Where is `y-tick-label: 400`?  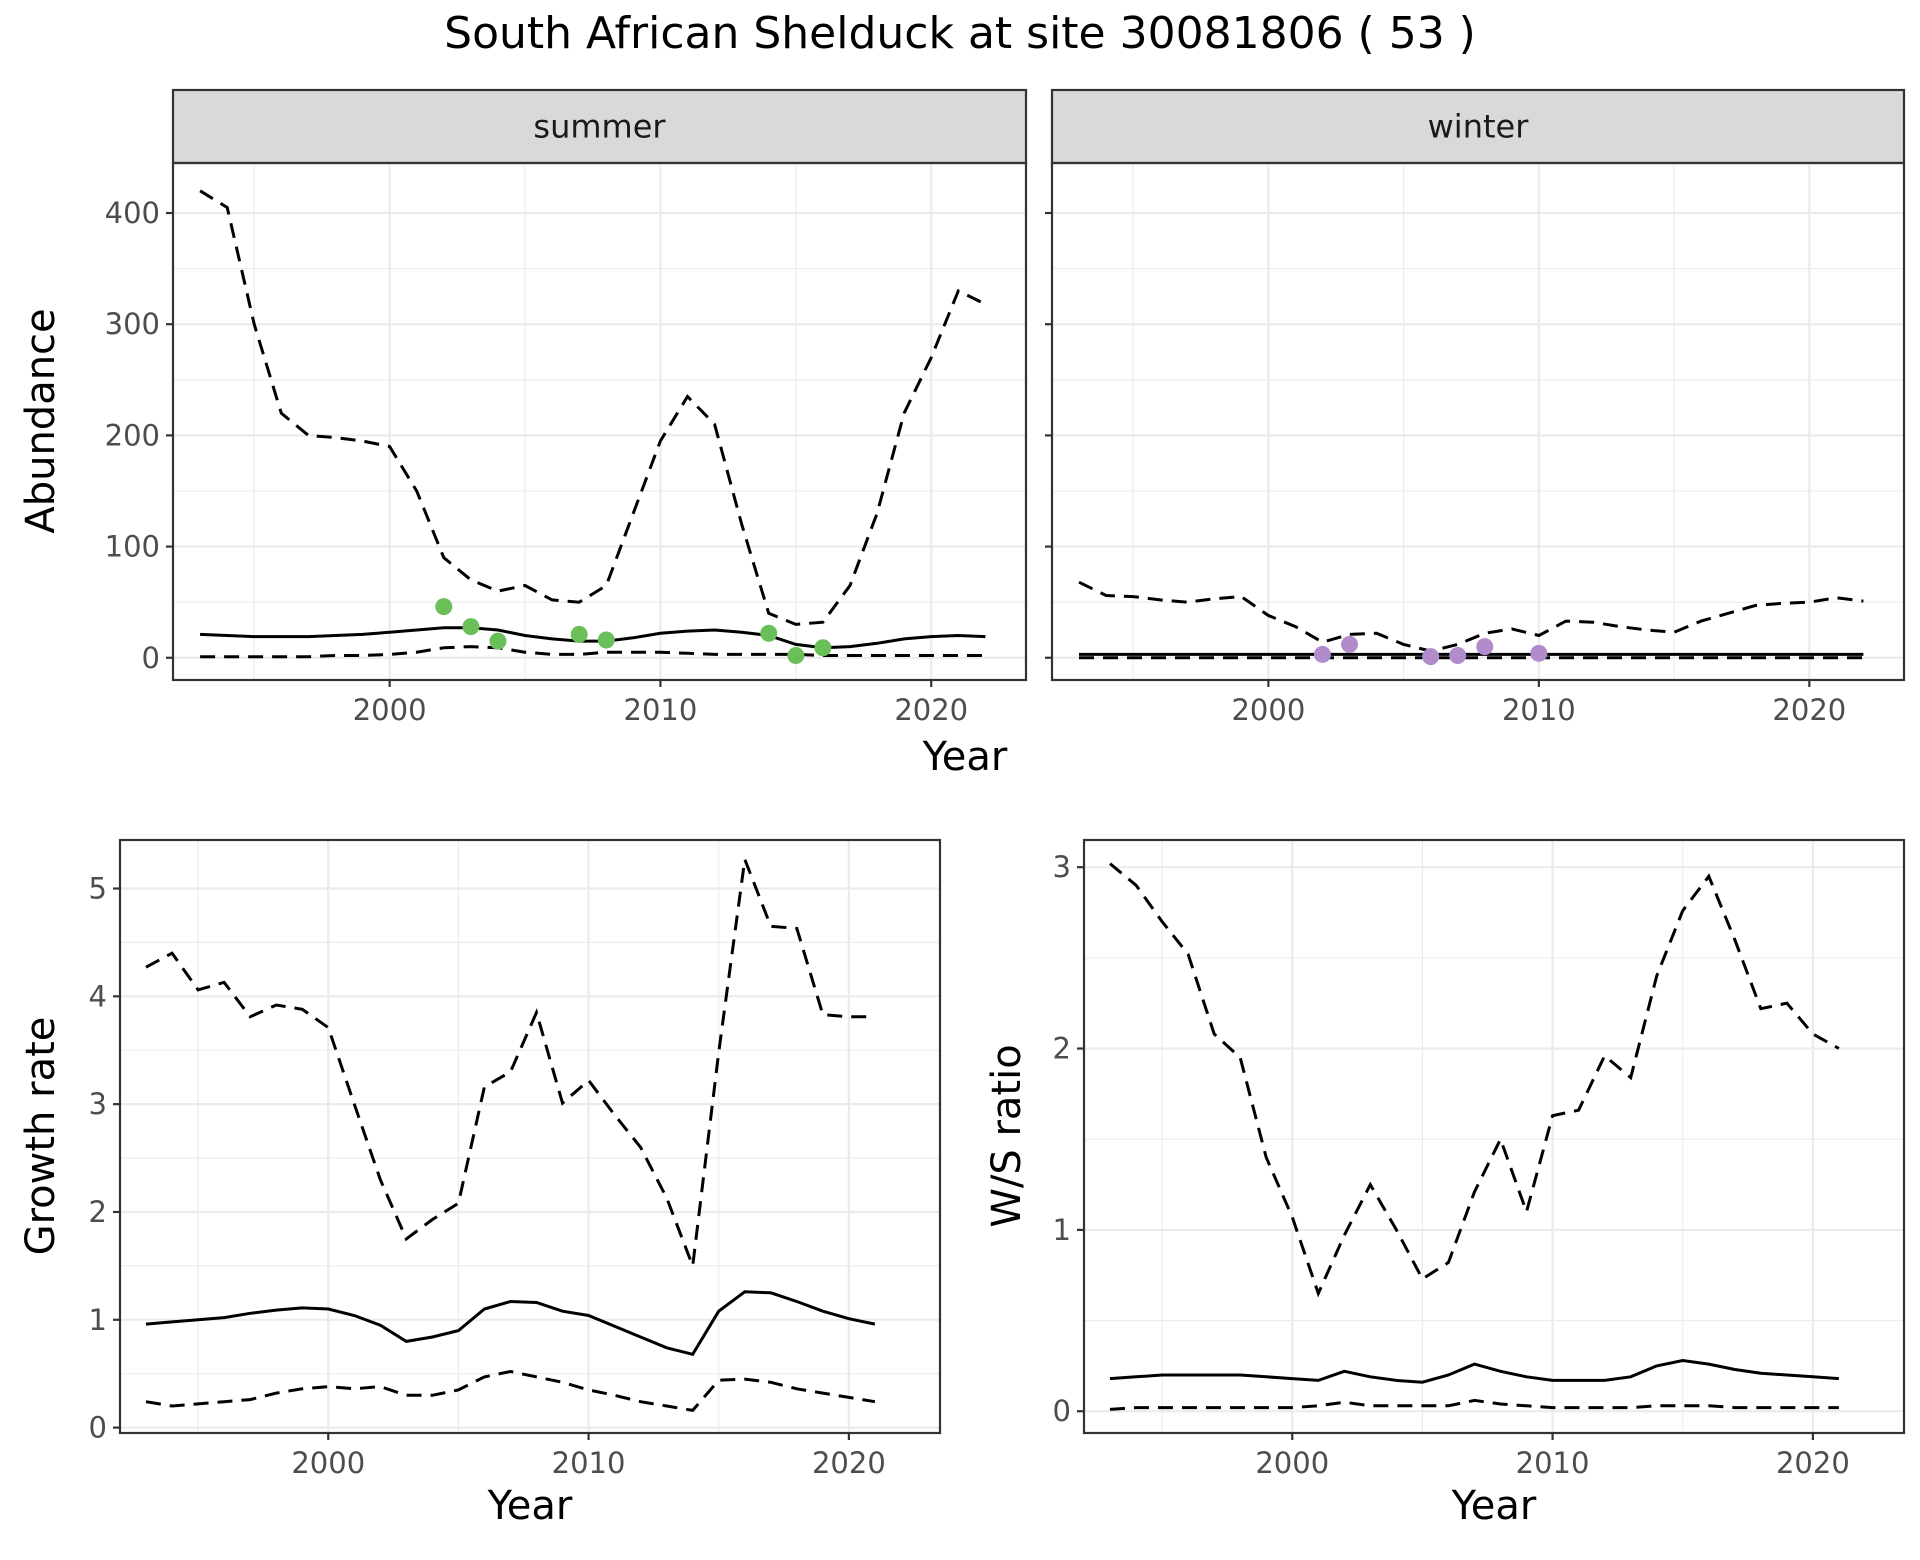 y-tick-label: 400 is located at coordinates (132, 213).